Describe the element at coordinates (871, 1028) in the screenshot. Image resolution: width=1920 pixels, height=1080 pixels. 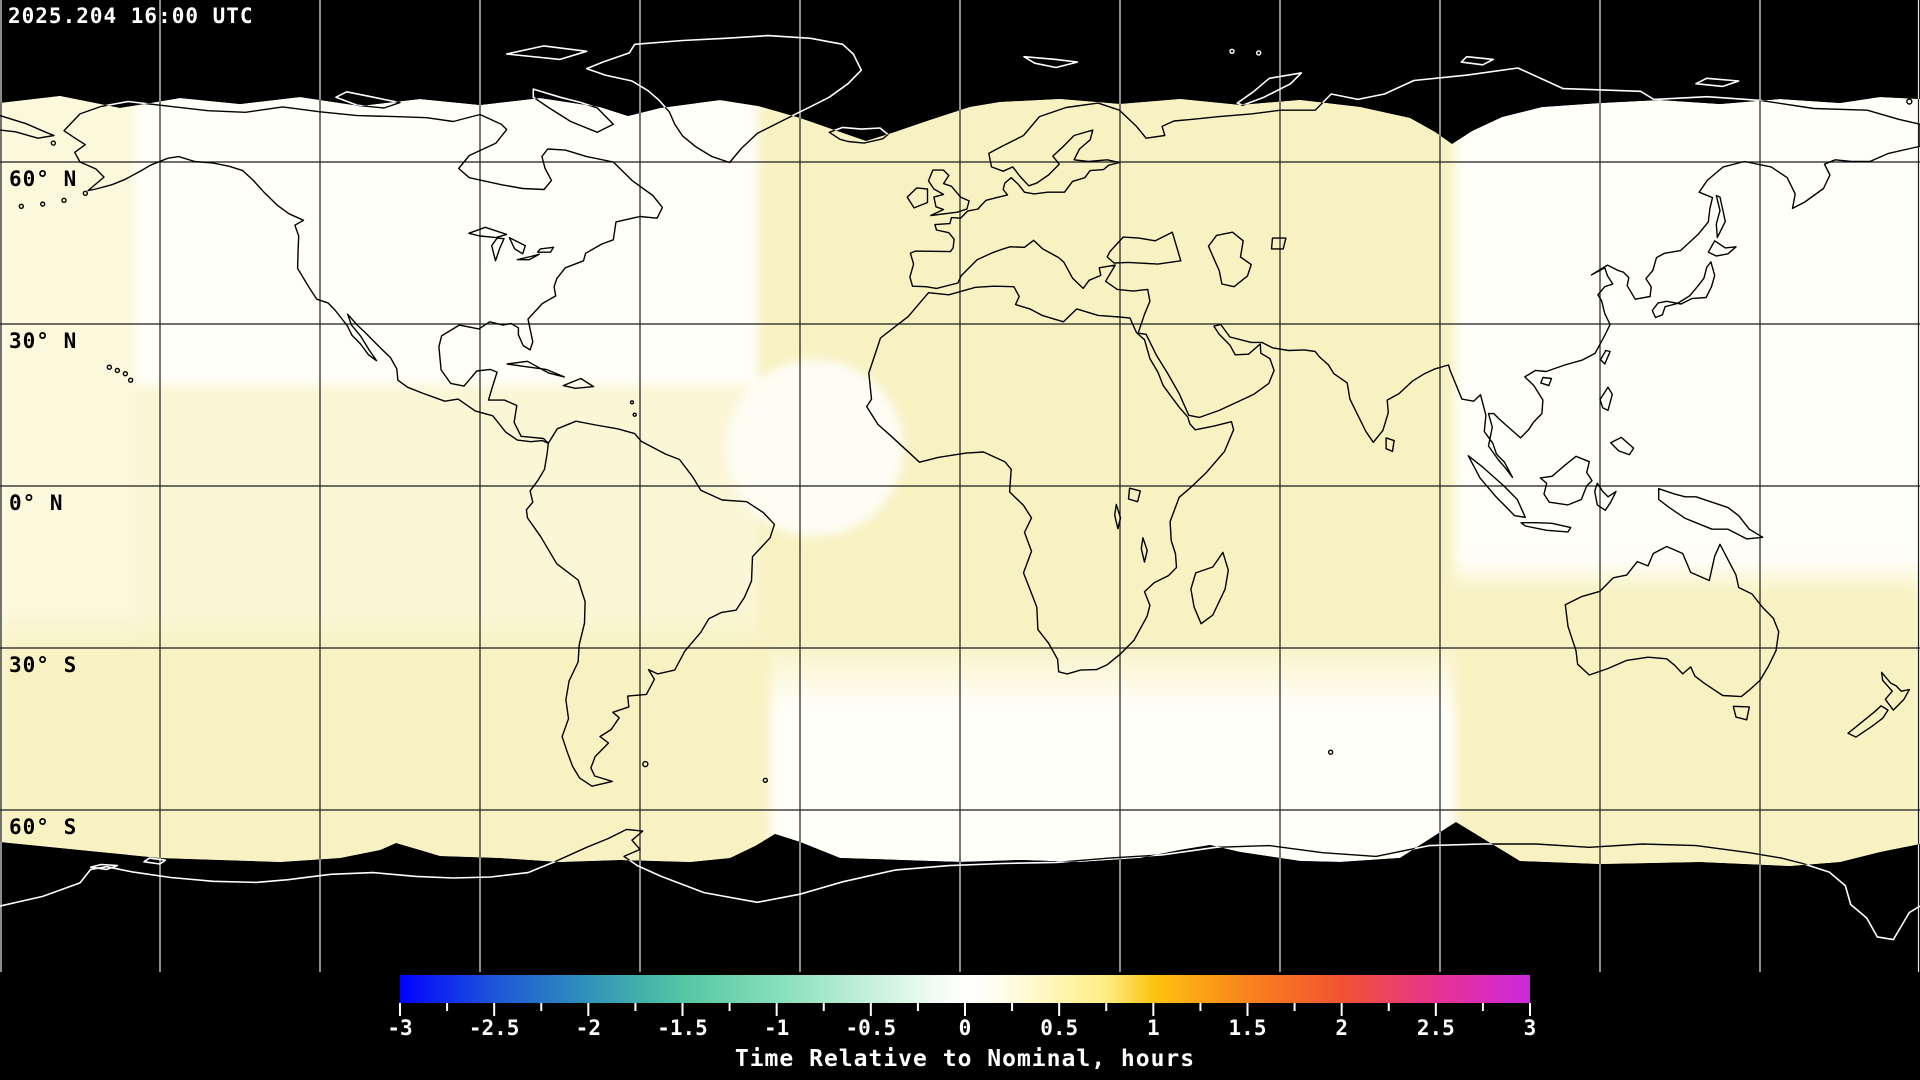
I see `colorbar-tick-label: -0.5` at that location.